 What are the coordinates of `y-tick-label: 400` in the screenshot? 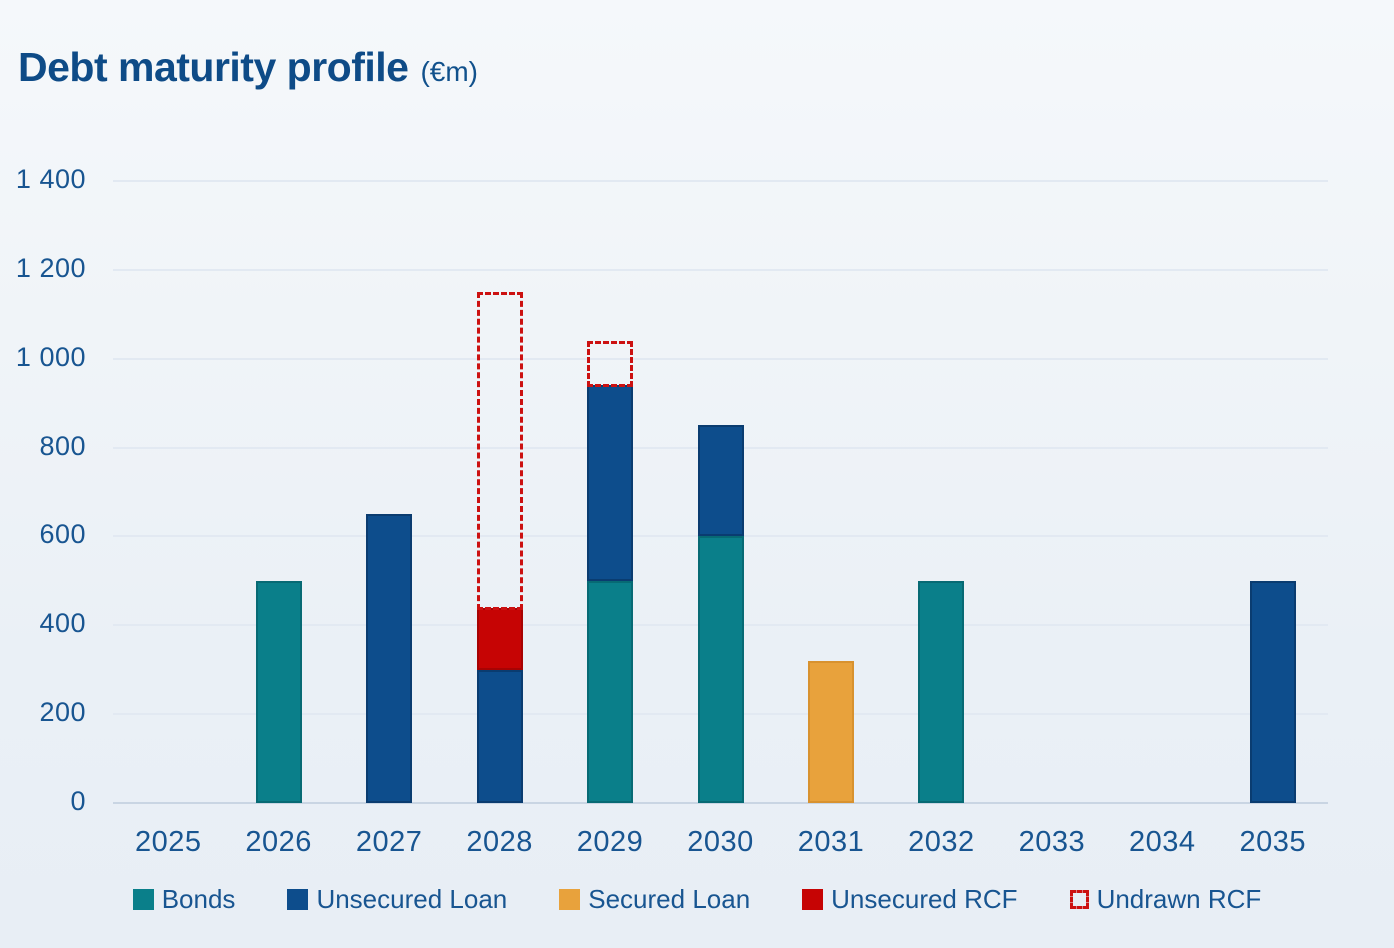 It's located at (62, 623).